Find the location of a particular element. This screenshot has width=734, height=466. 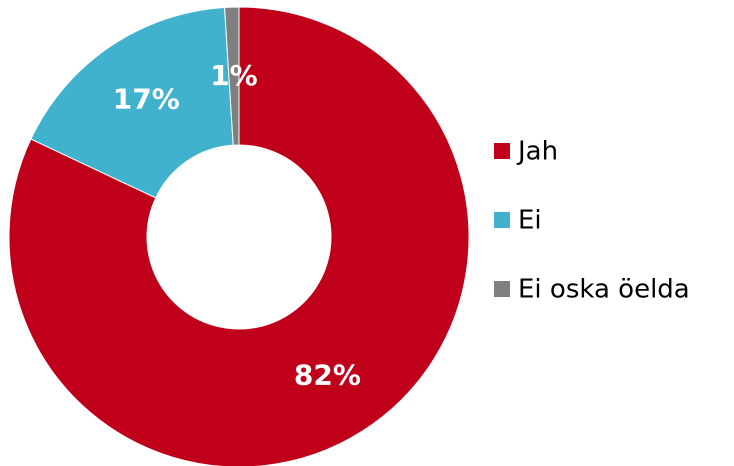

legend-label: Jah is located at coordinates (537, 152).